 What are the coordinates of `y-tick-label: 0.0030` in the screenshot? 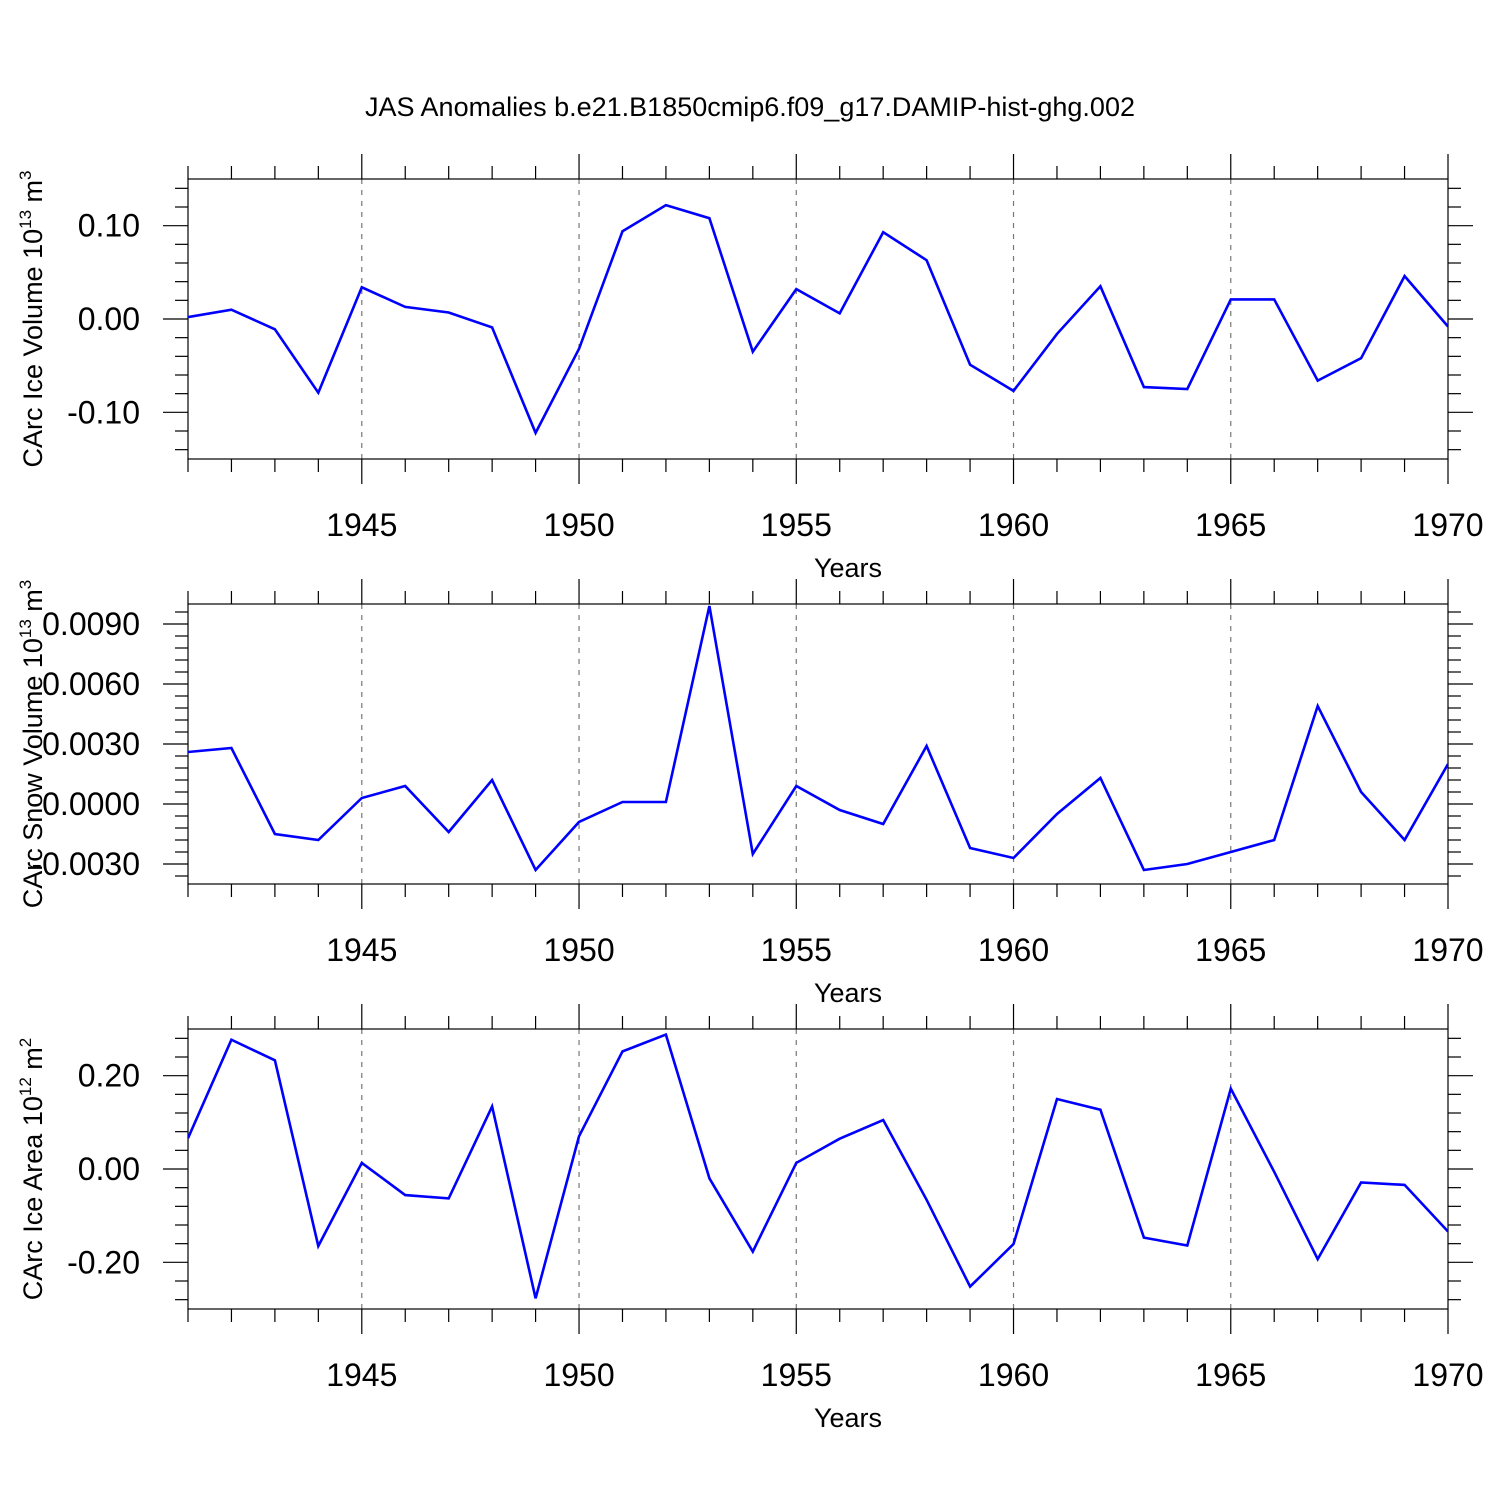 It's located at (91, 744).